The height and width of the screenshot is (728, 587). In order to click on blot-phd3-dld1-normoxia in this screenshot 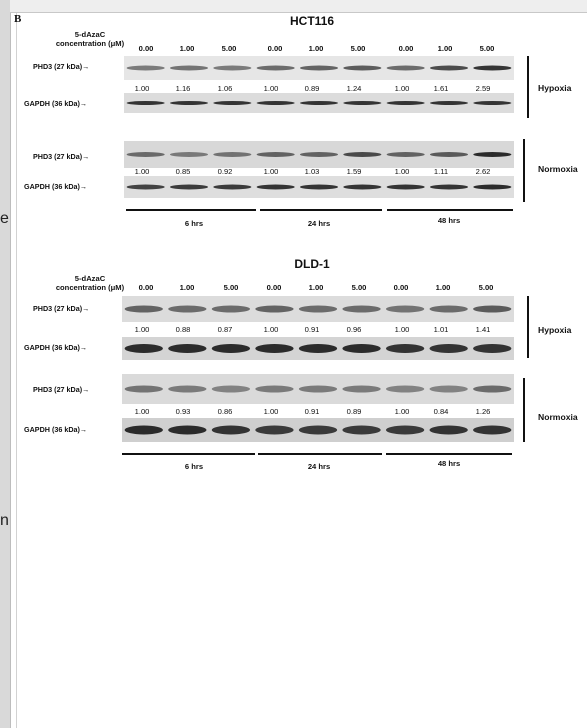, I will do `click(318, 389)`.